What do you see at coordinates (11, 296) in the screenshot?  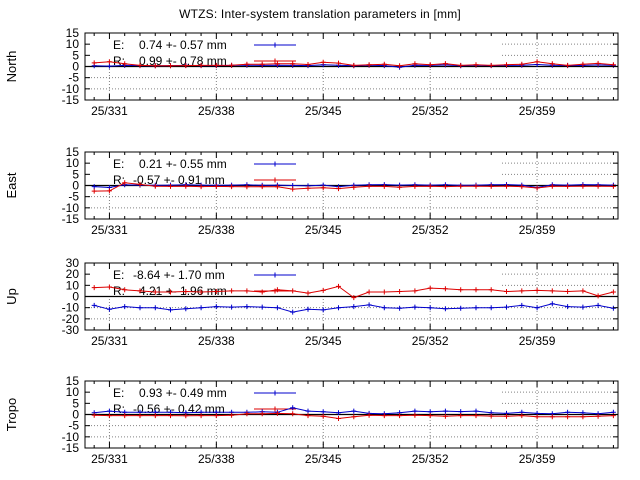 I see `panel-ylabel: Up` at bounding box center [11, 296].